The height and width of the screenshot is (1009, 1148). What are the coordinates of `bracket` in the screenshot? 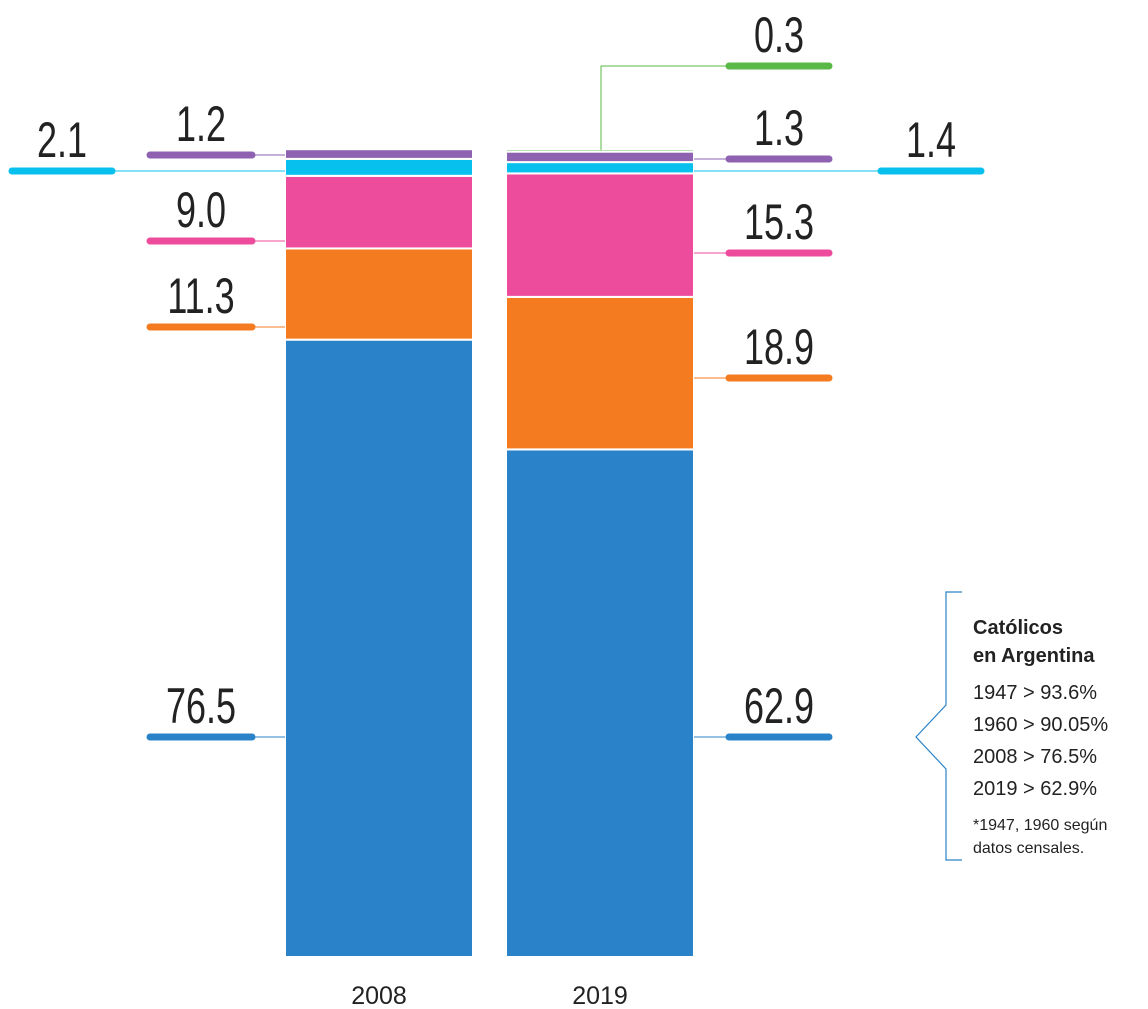 It's located at (938, 726).